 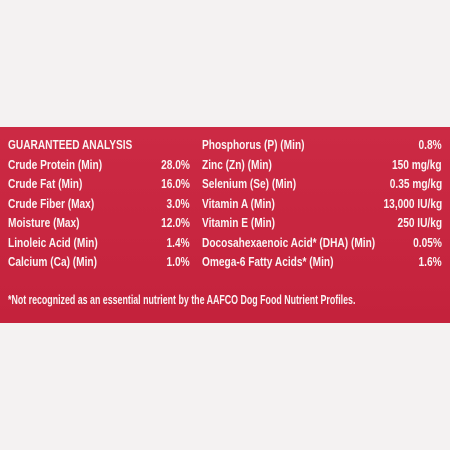 I want to click on row-value: 16.0%, so click(x=175, y=183).